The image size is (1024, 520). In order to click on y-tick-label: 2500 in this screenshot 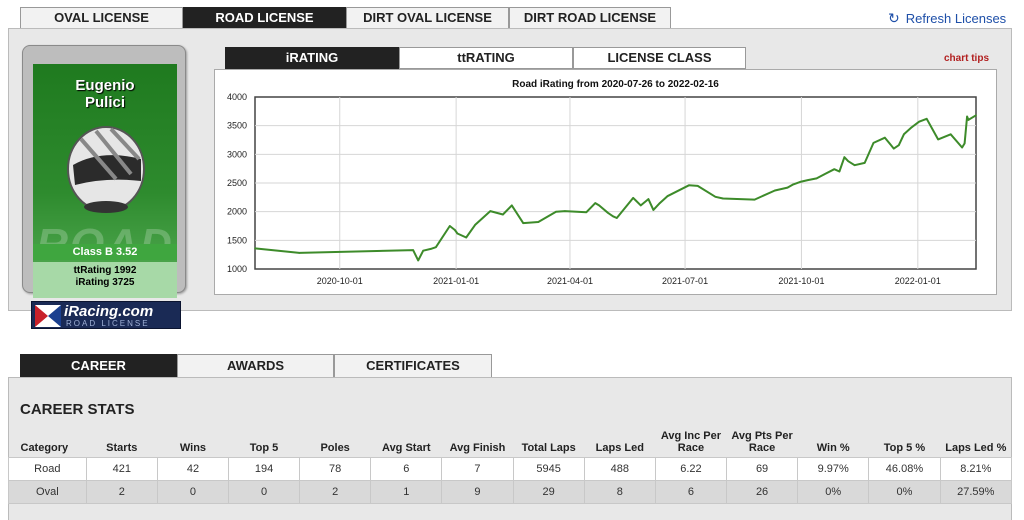, I will do `click(237, 183)`.